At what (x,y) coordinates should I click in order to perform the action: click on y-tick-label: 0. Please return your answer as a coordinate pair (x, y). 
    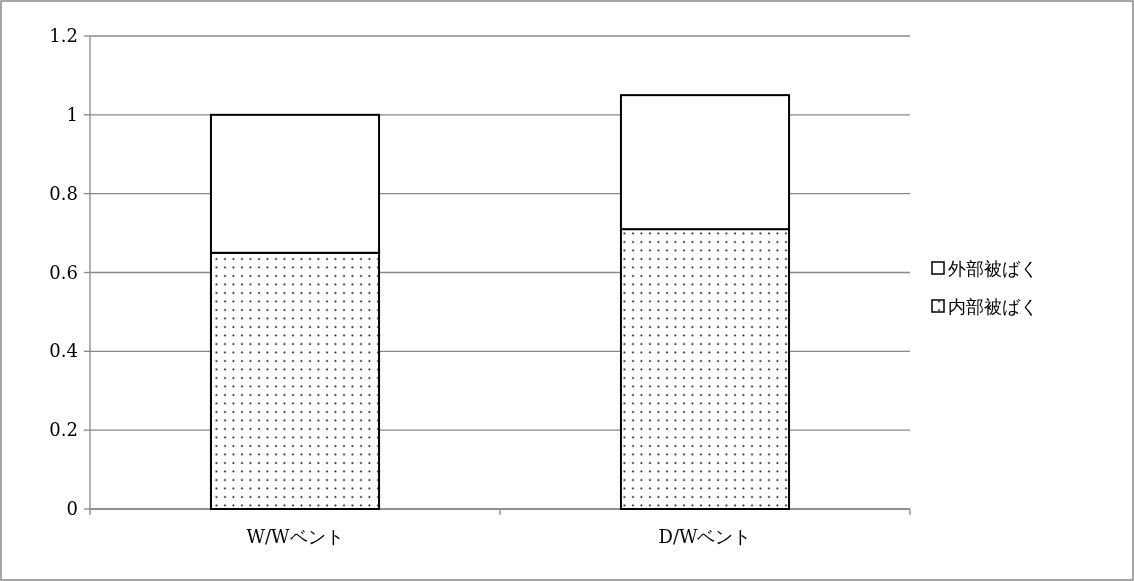
    Looking at the image, I should click on (72, 508).